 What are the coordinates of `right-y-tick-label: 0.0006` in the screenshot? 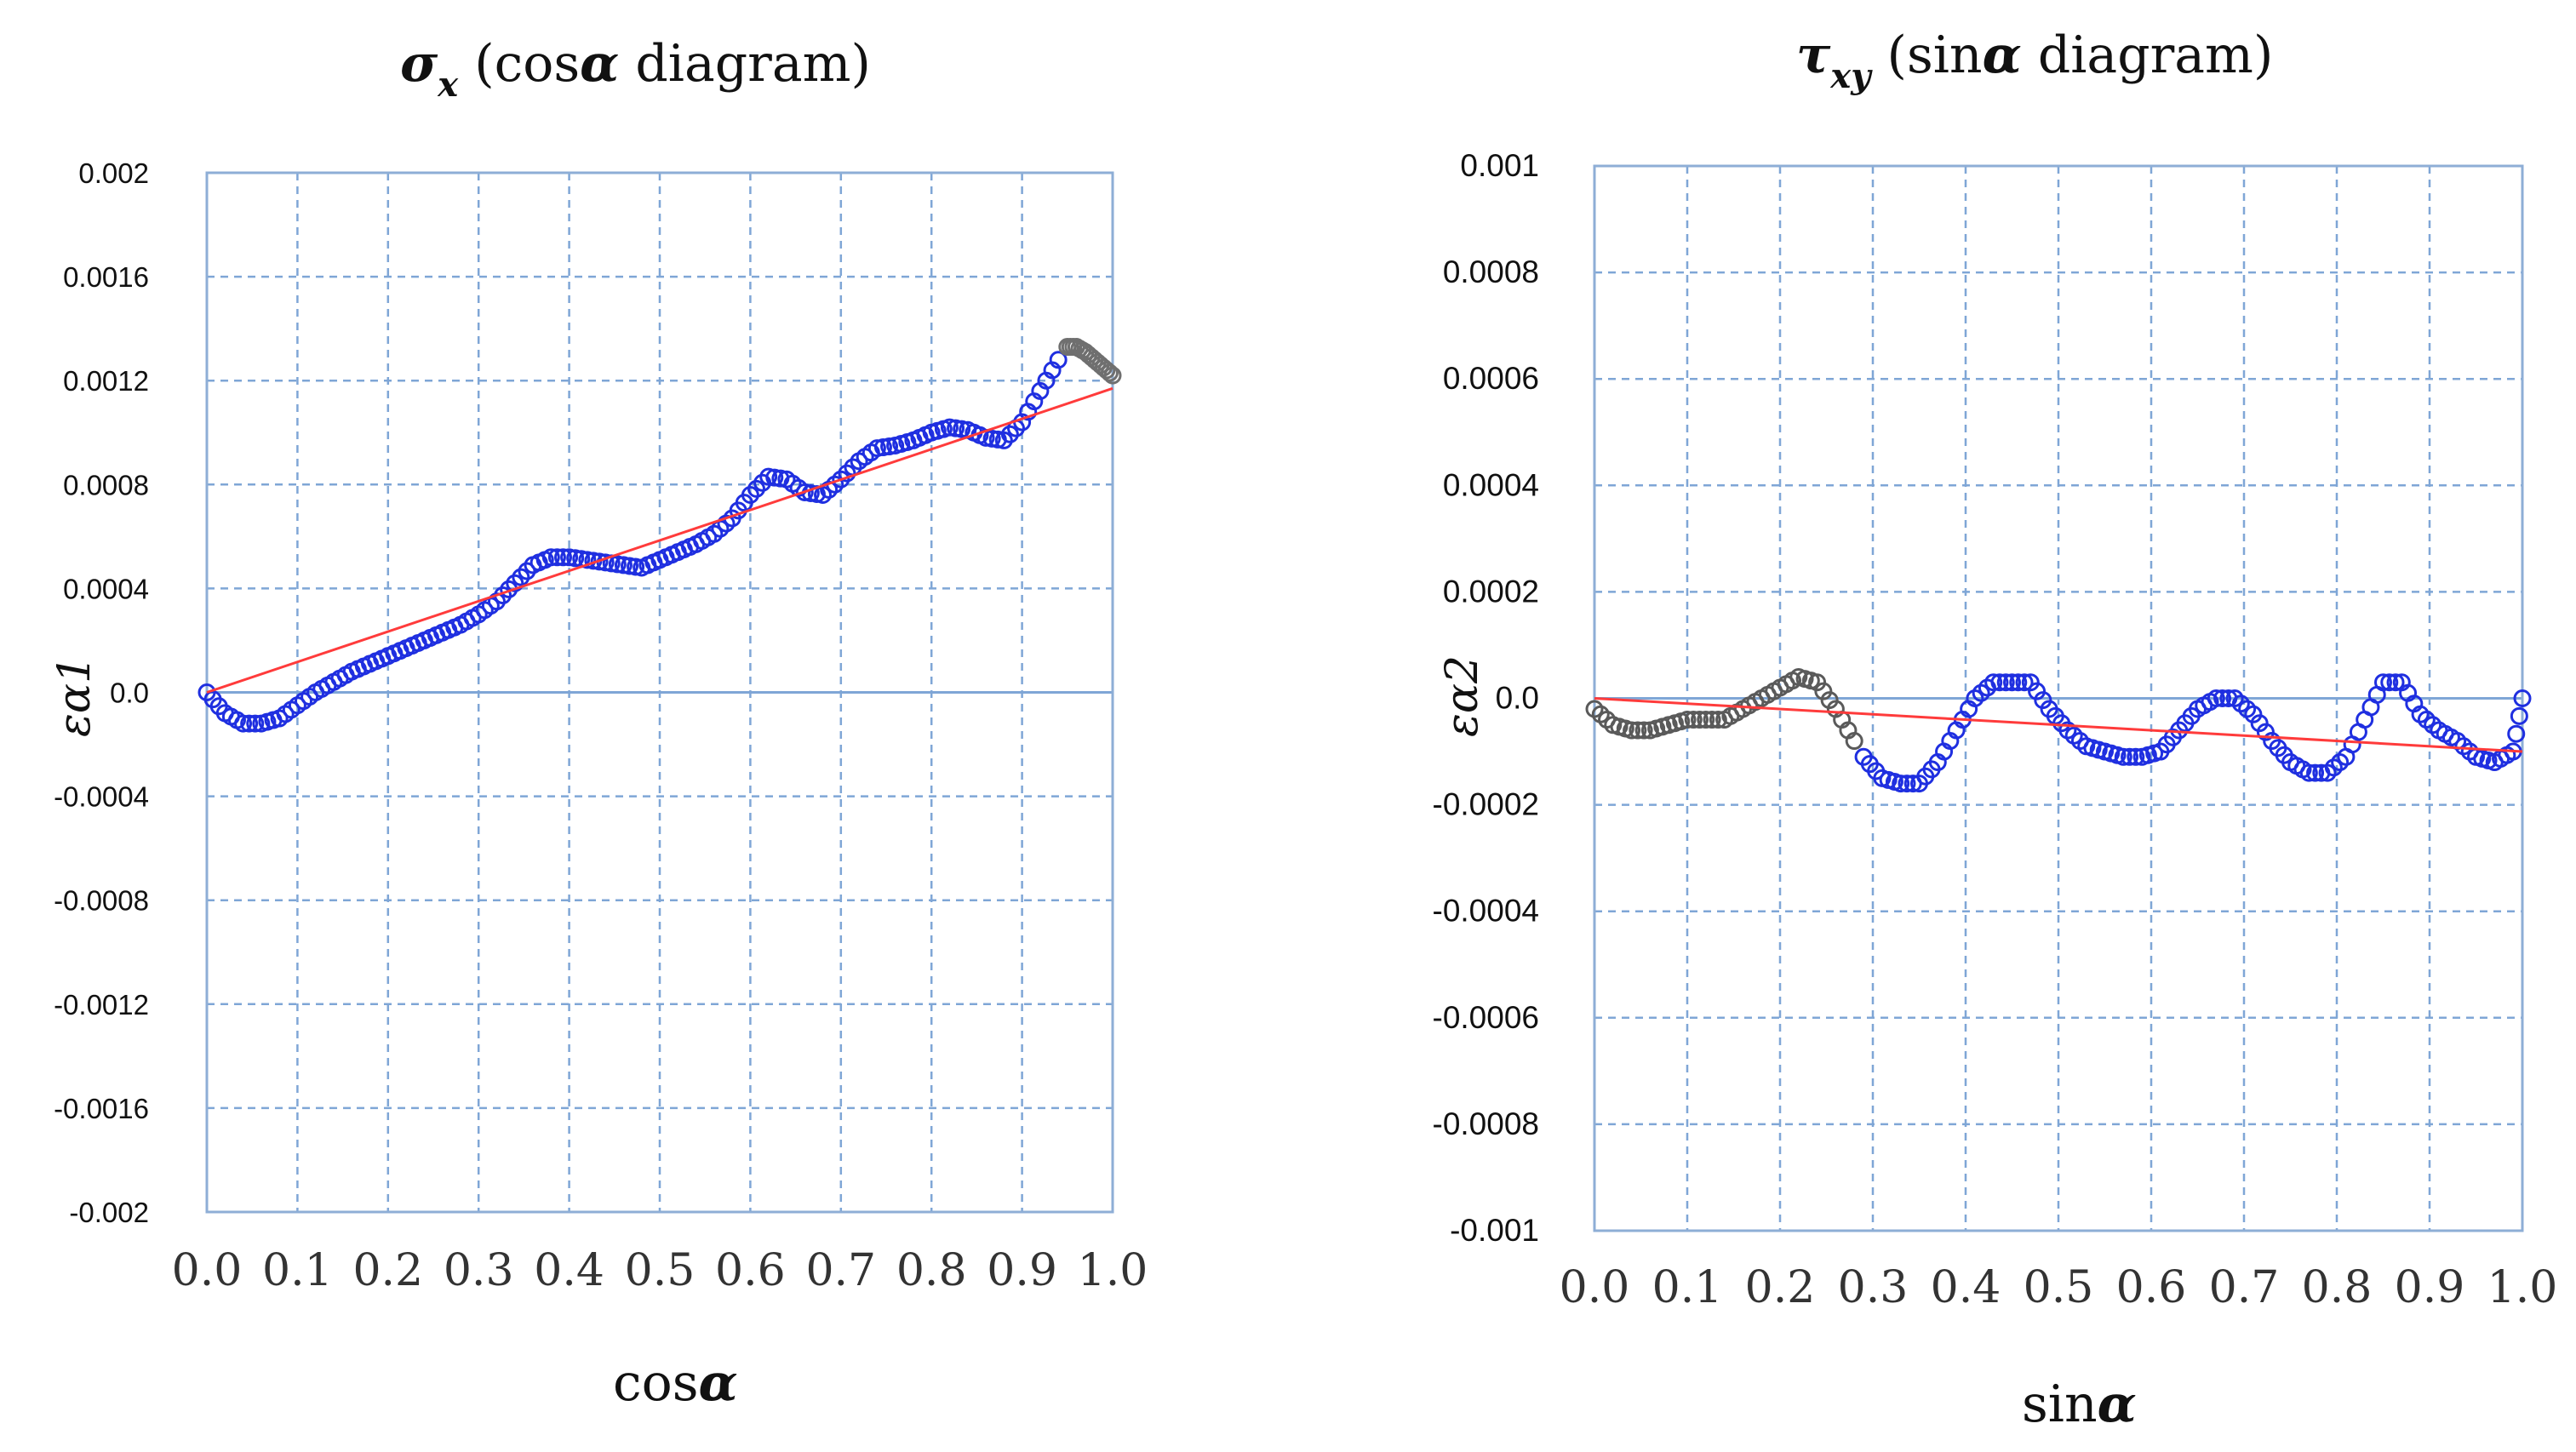 It's located at (1491, 378).